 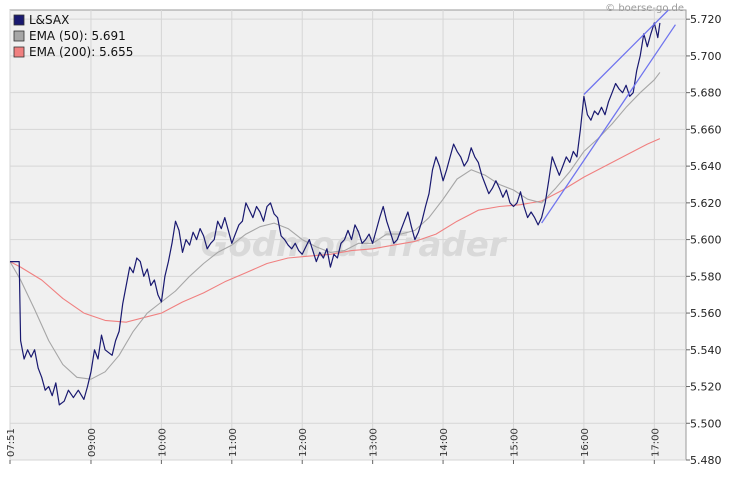 What do you see at coordinates (81, 52) in the screenshot?
I see `legend-label-ema200: EMA (200): 5.655` at bounding box center [81, 52].